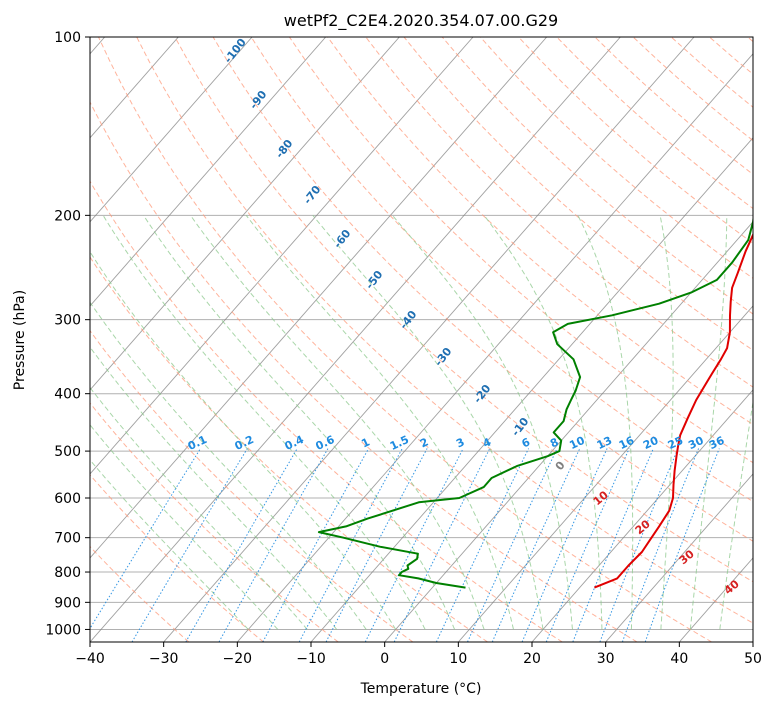 The height and width of the screenshot is (708, 775). I want to click on x-axis-title: Temperature (°C), so click(421, 689).